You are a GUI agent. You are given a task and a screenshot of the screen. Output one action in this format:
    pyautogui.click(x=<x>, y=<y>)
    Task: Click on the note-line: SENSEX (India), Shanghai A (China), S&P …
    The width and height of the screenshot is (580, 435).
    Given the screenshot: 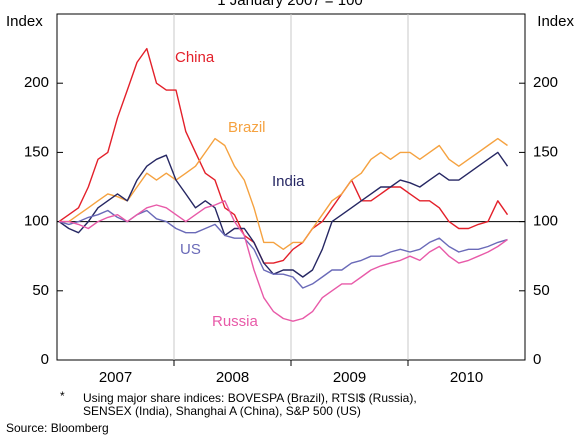 What is the action you would take?
    pyautogui.click(x=222, y=411)
    